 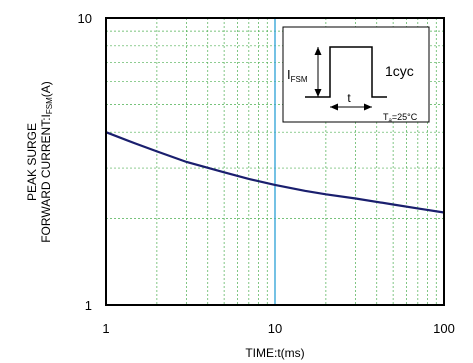 I want to click on y-axis-label-line1: PEAK SURGE, so click(x=32, y=162).